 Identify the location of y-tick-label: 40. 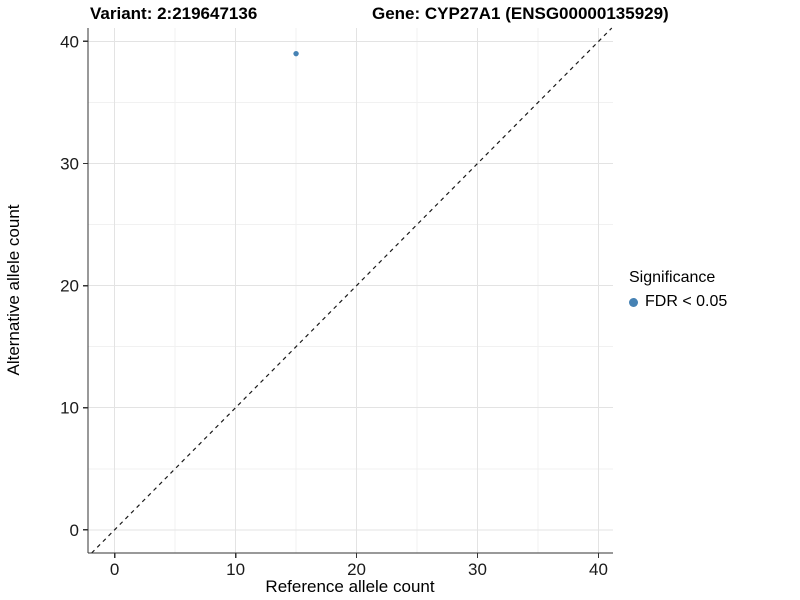
(69, 41).